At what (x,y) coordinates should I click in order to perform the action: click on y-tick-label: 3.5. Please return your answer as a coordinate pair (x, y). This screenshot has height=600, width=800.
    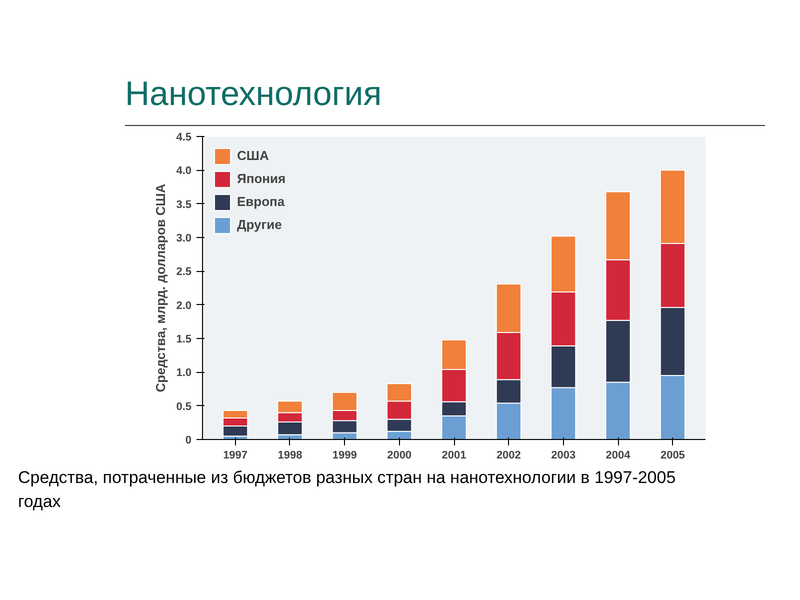
    Looking at the image, I should click on (184, 204).